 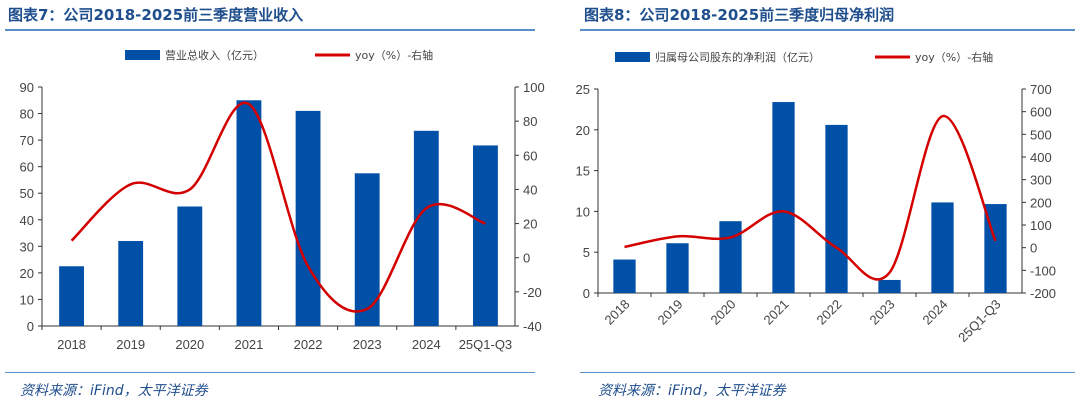 I want to click on right-tick-label: -40, so click(x=532, y=326).